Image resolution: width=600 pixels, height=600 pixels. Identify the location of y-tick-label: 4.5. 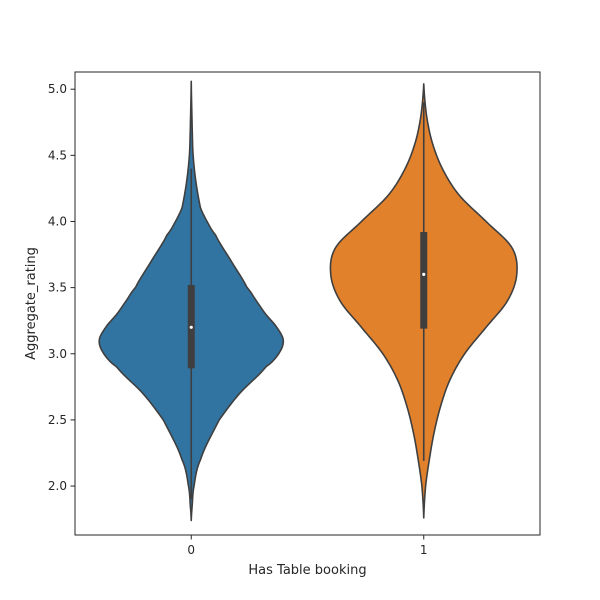
(57, 155).